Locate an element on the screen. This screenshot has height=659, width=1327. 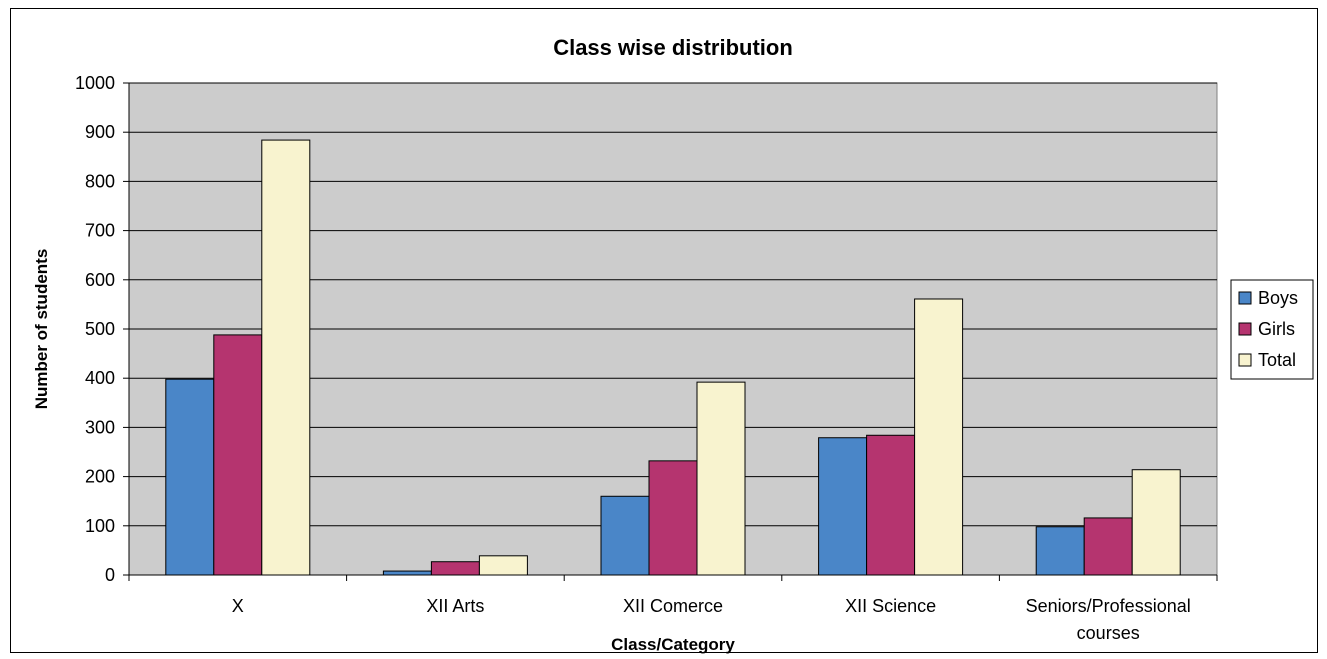
legend-label-girls: Girls is located at coordinates (1276, 329).